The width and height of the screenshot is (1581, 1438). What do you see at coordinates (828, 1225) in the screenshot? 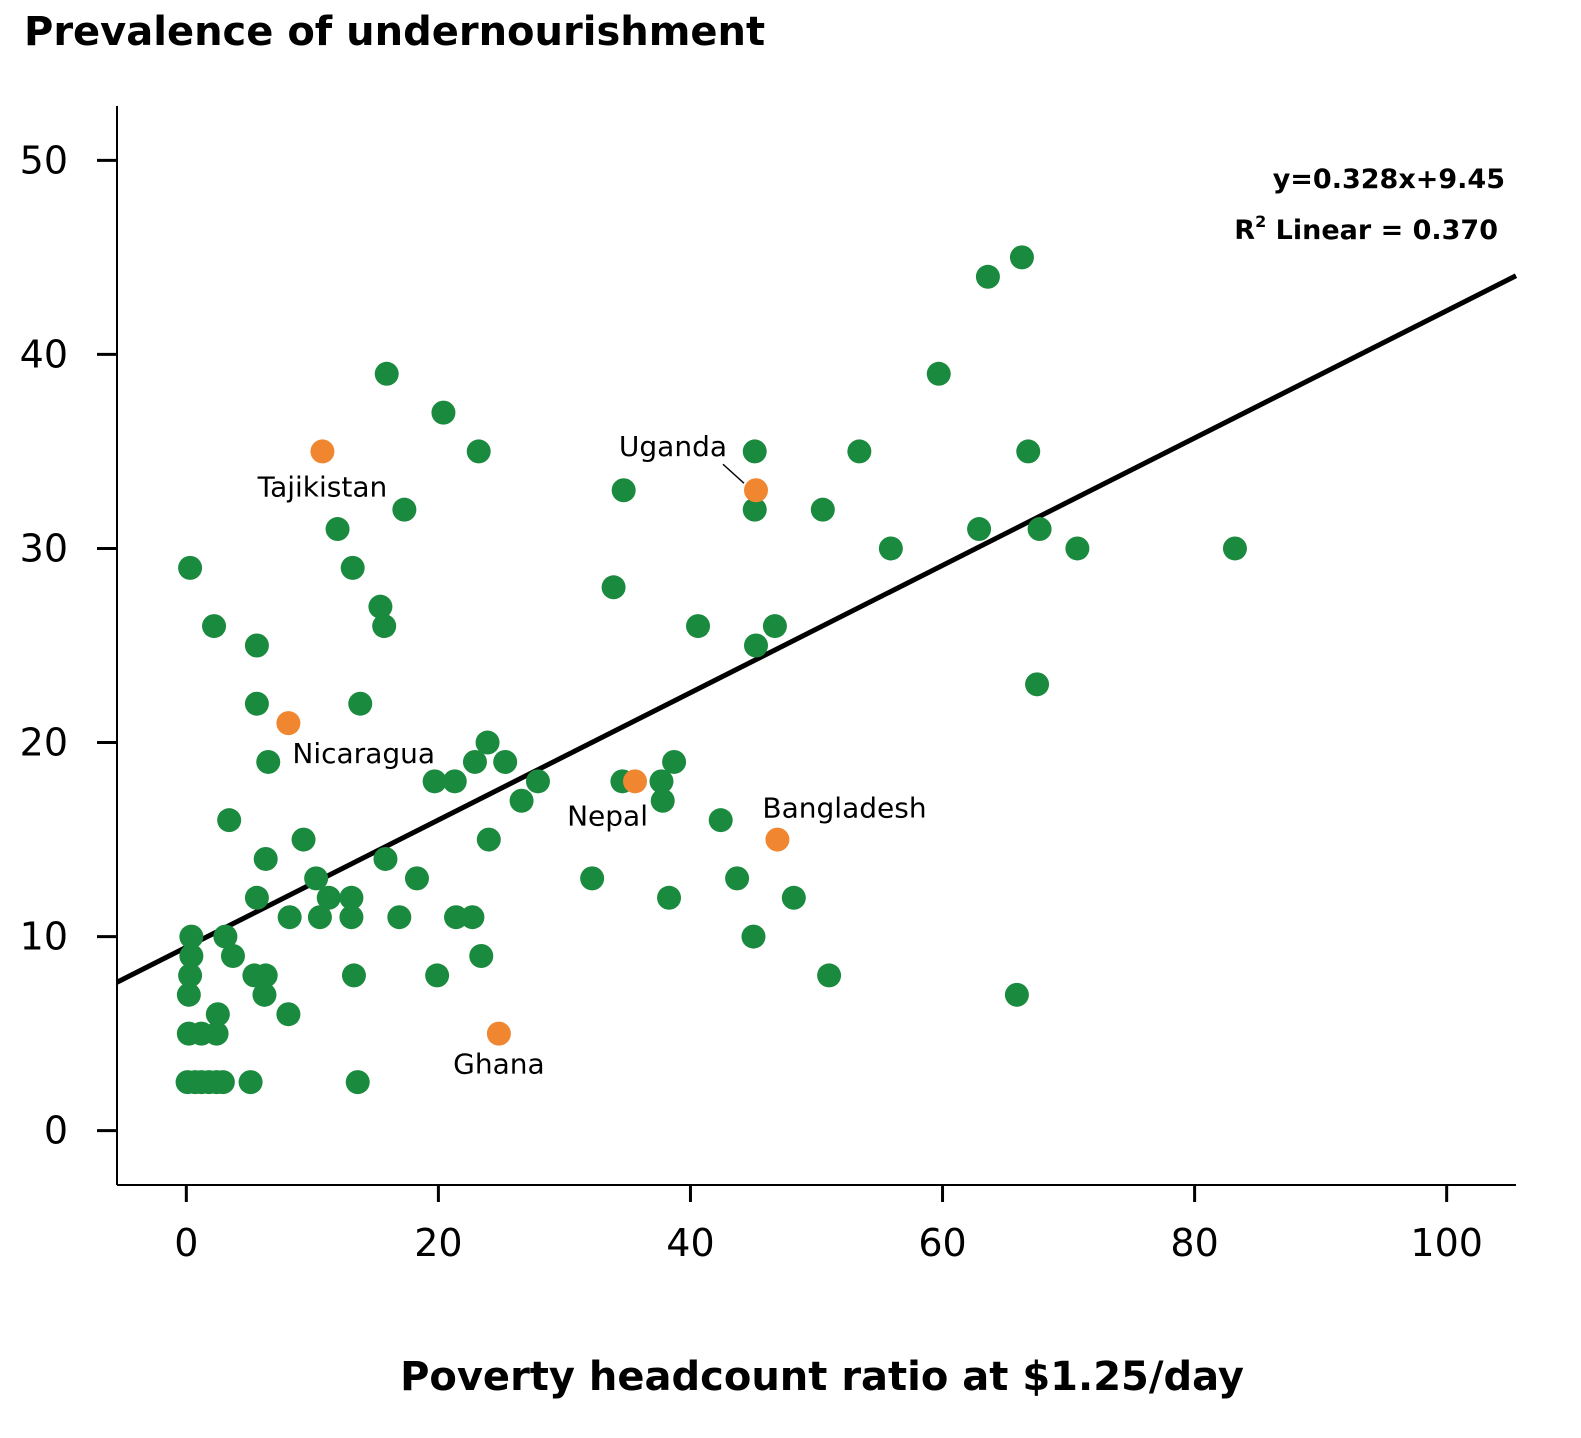
I see `x-axis-ticks: 0 20 40 60 80 100` at bounding box center [828, 1225].